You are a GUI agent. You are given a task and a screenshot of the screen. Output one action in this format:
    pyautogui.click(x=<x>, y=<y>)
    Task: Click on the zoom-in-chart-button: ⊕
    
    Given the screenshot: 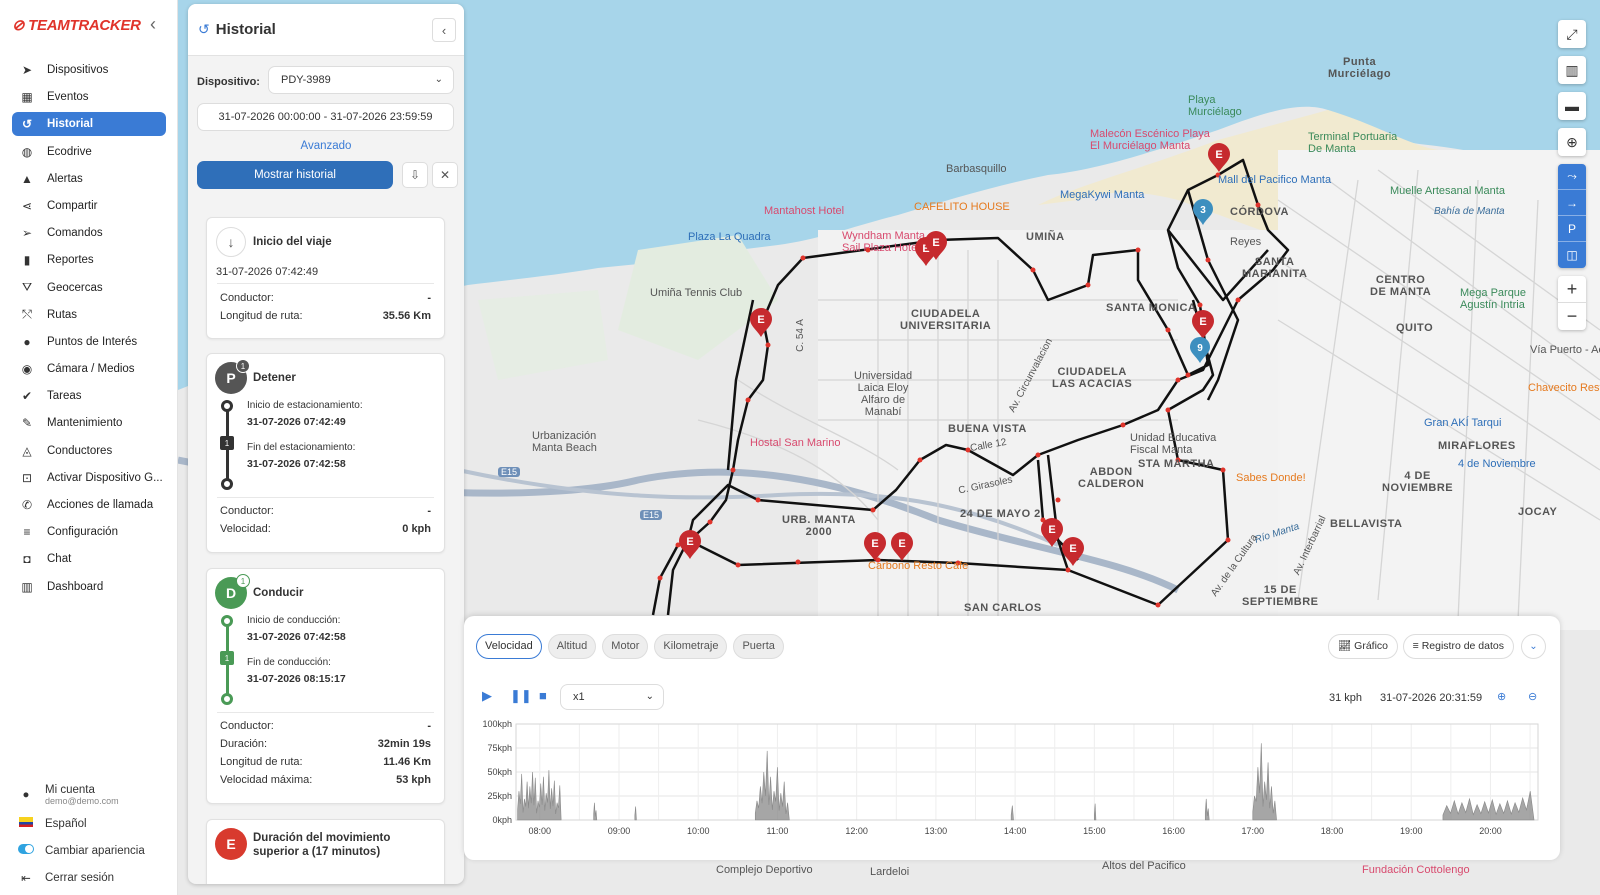 What is the action you would take?
    pyautogui.click(x=1501, y=696)
    